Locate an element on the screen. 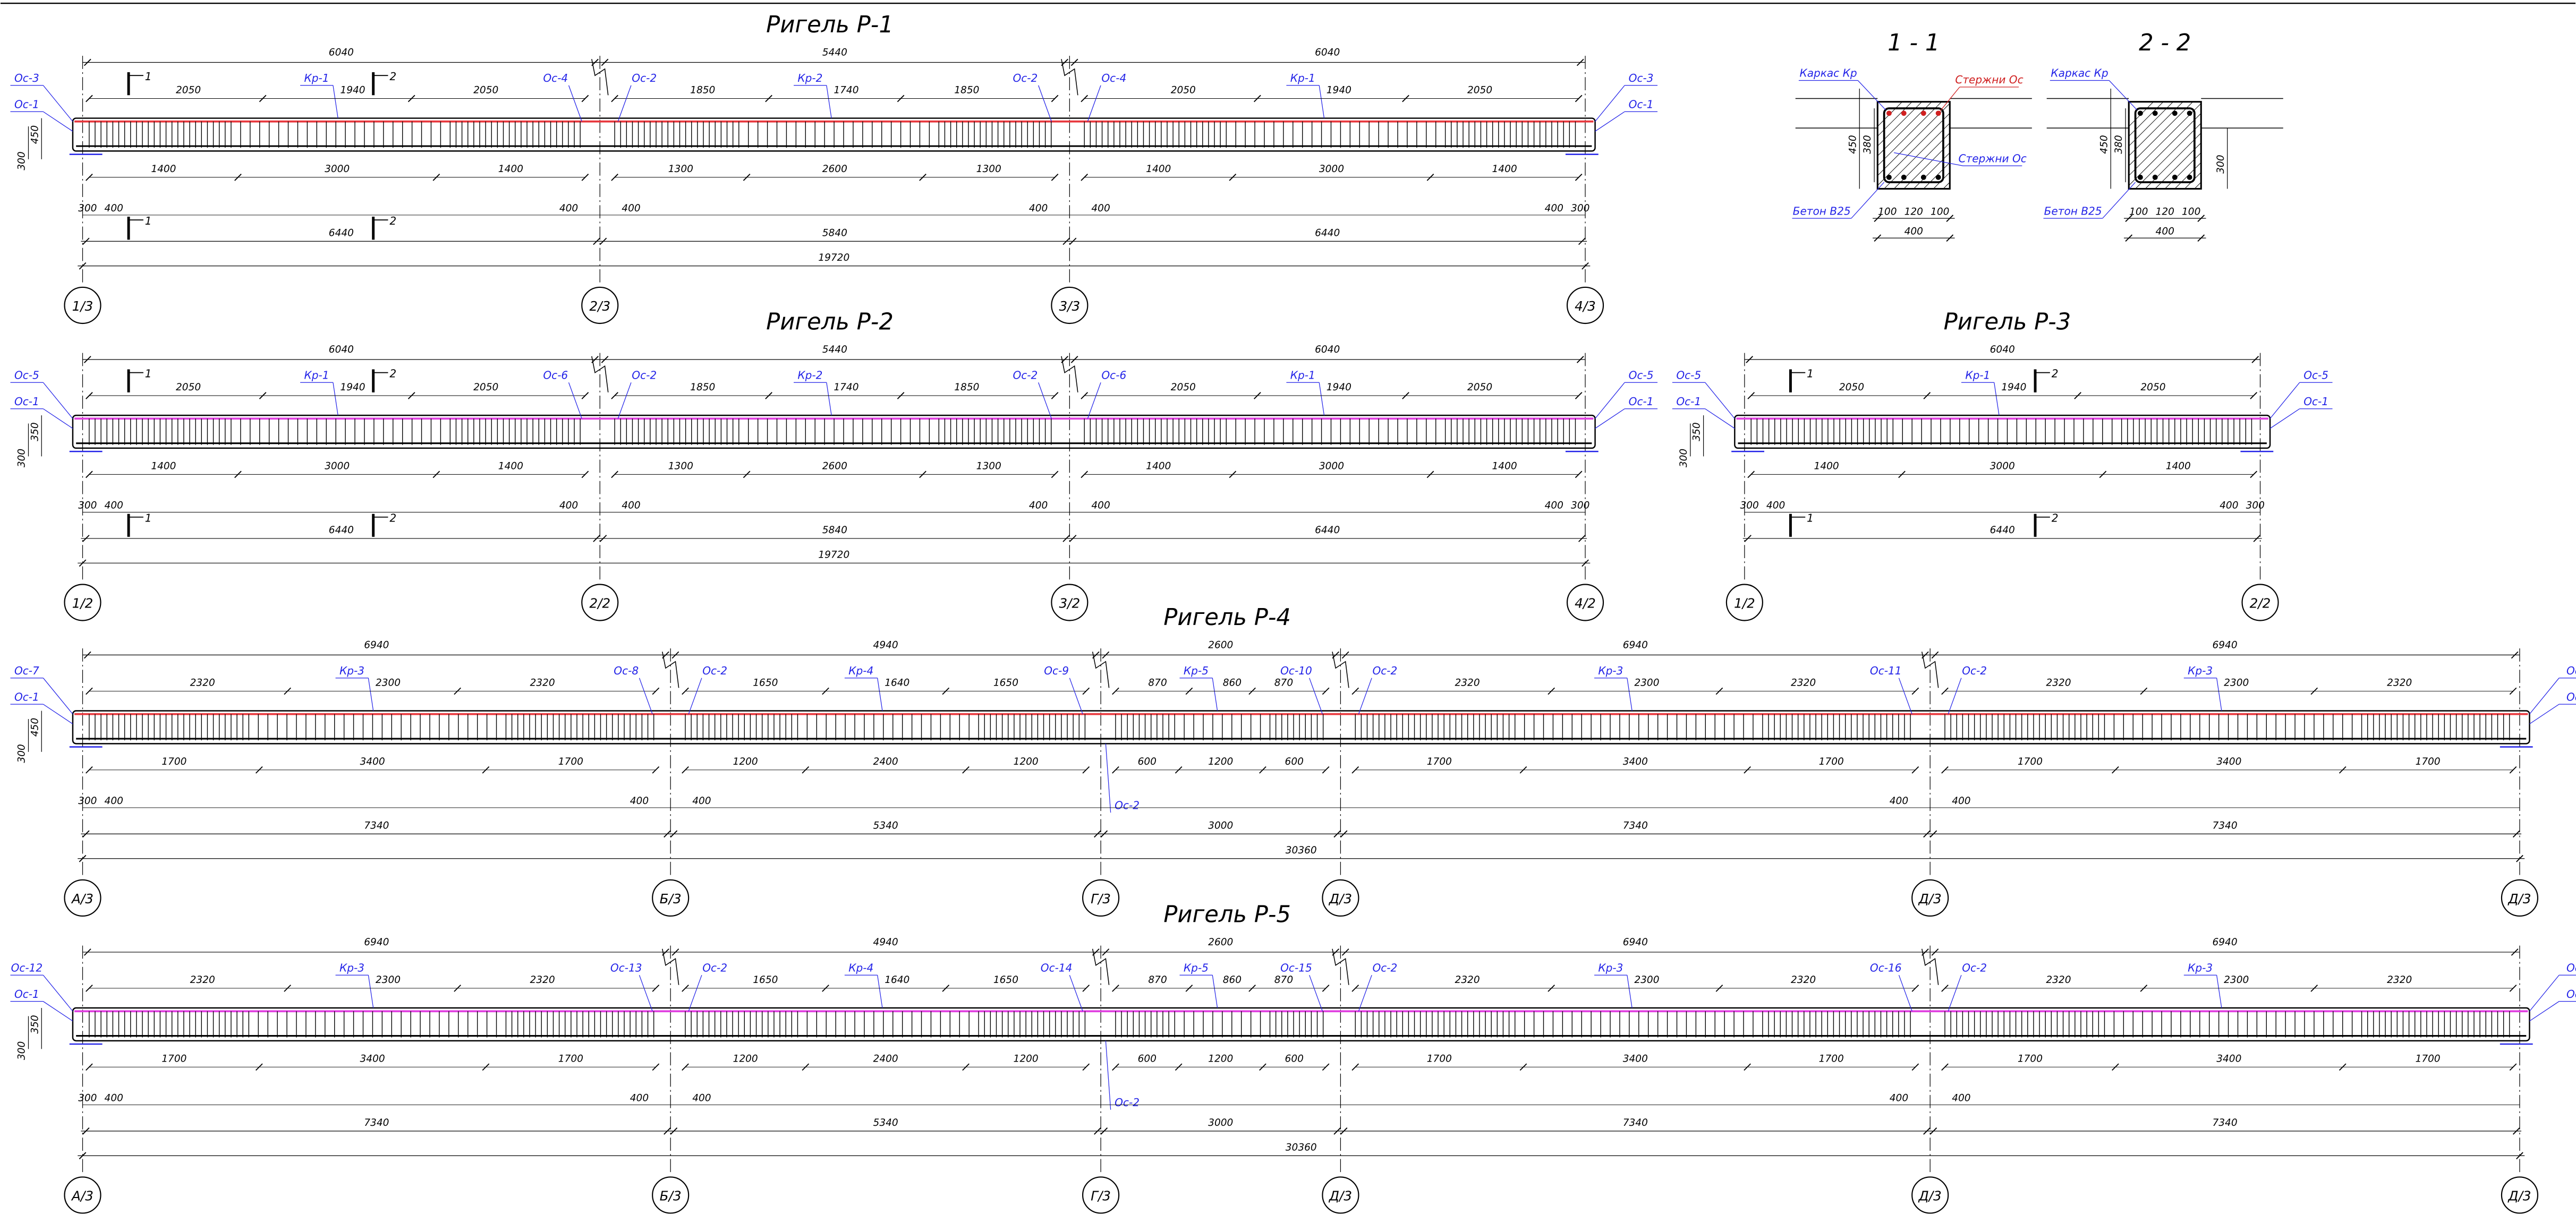 The height and width of the screenshot is (1223, 2576). rebar-tag: Ос- is located at coordinates (2571, 994).